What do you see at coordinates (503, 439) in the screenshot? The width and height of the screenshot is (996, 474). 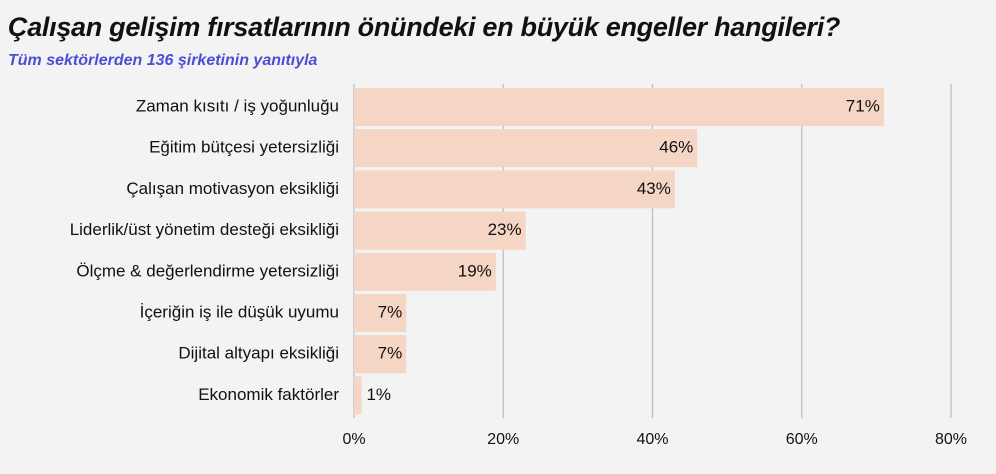 I see `x-tick-label: 20%` at bounding box center [503, 439].